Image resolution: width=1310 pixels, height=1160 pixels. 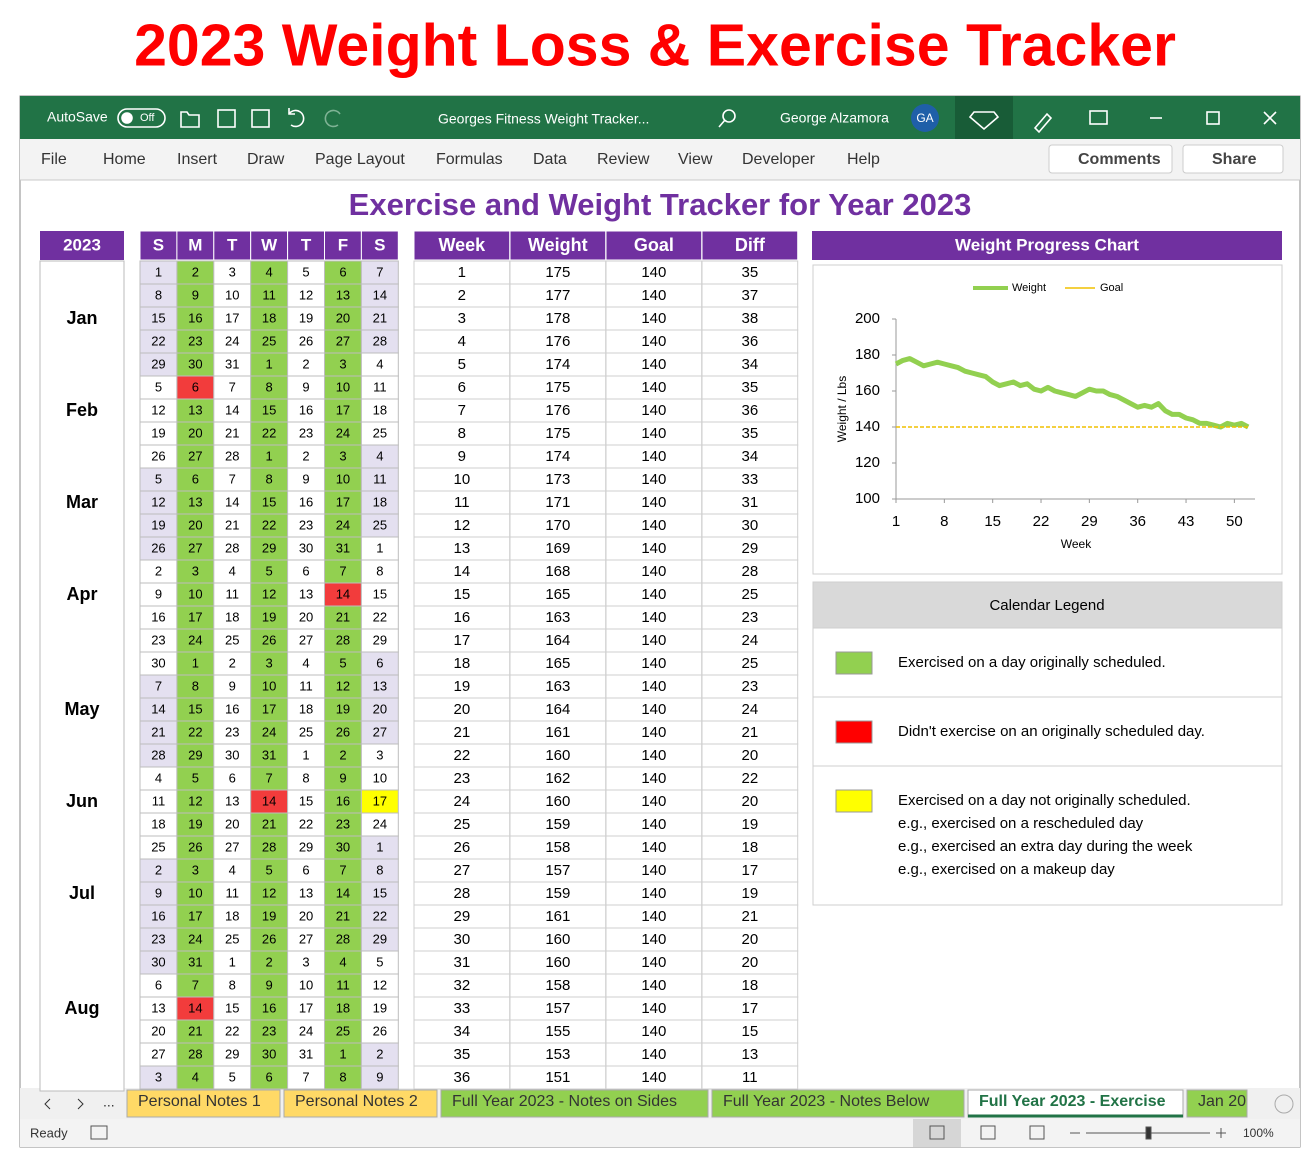 What do you see at coordinates (232, 662) in the screenshot?
I see `day-number: 2` at bounding box center [232, 662].